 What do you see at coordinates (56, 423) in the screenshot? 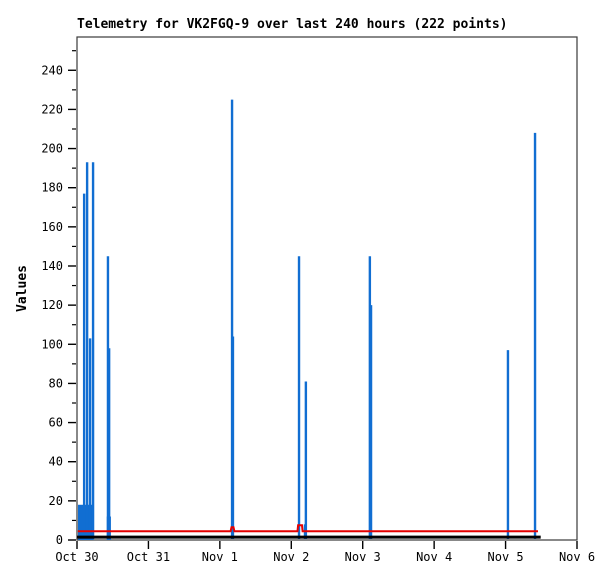
I see `y-tick-label: 60` at bounding box center [56, 423].